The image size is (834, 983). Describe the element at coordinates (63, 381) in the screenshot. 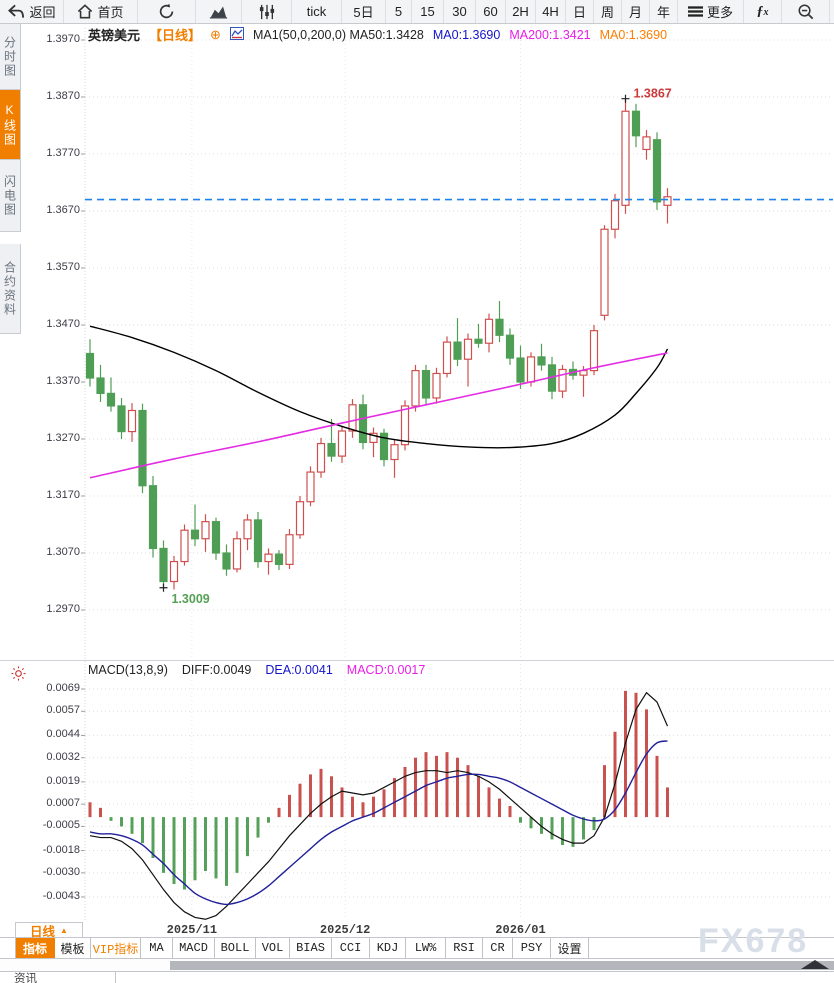

I see `price-axis-label: 1.3370` at that location.